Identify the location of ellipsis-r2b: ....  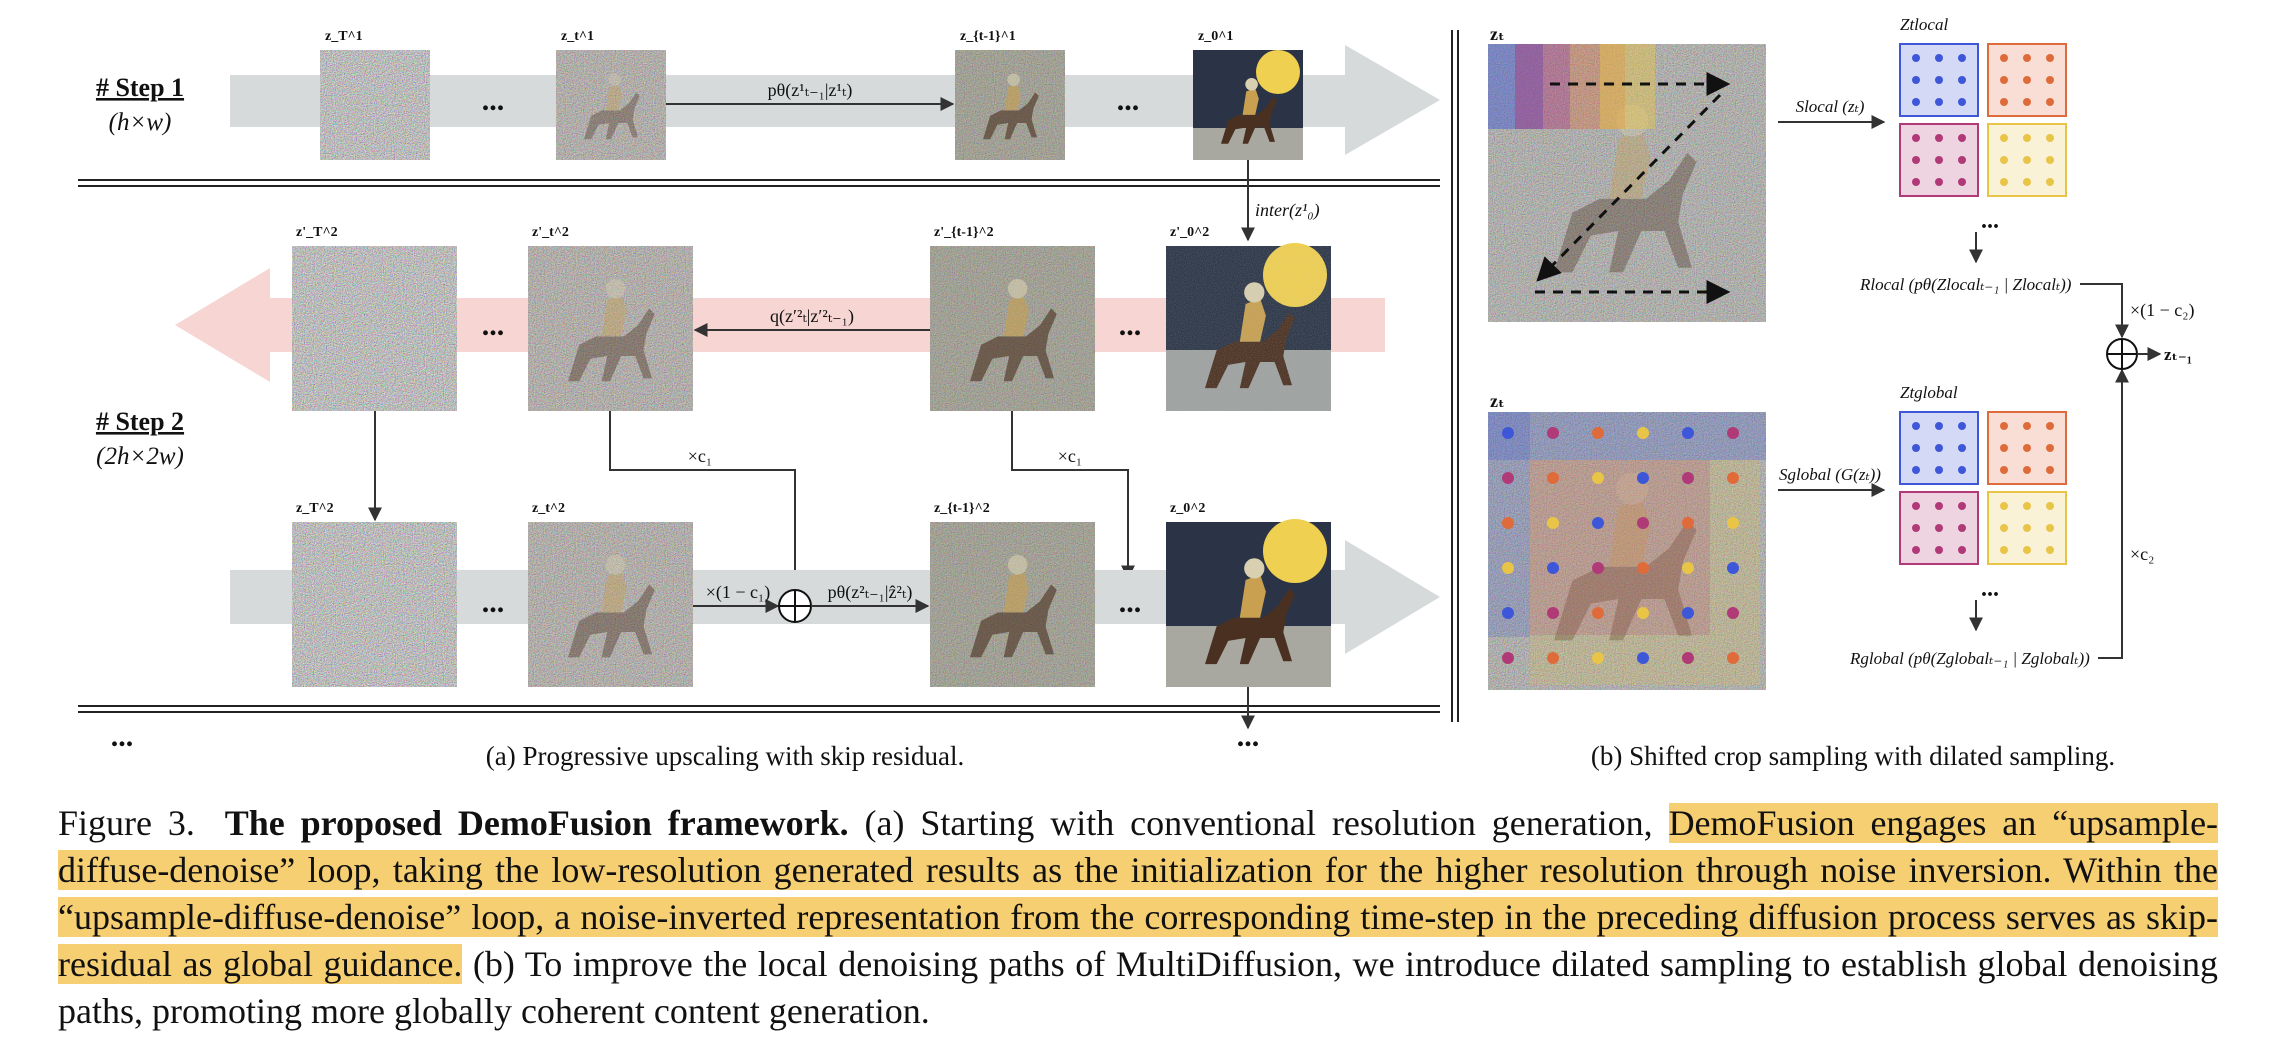
(1130, 325).